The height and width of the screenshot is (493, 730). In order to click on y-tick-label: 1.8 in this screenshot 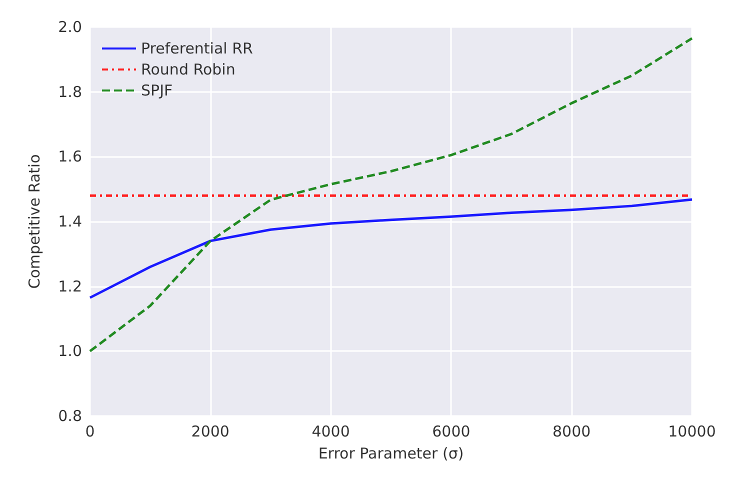, I will do `click(70, 91)`.